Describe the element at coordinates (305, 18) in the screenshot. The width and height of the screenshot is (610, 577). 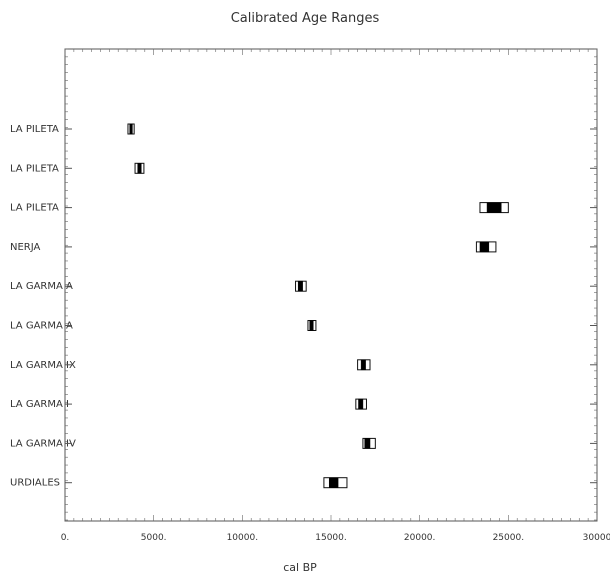
I see `chart-title: Calibrated Age Ranges` at that location.